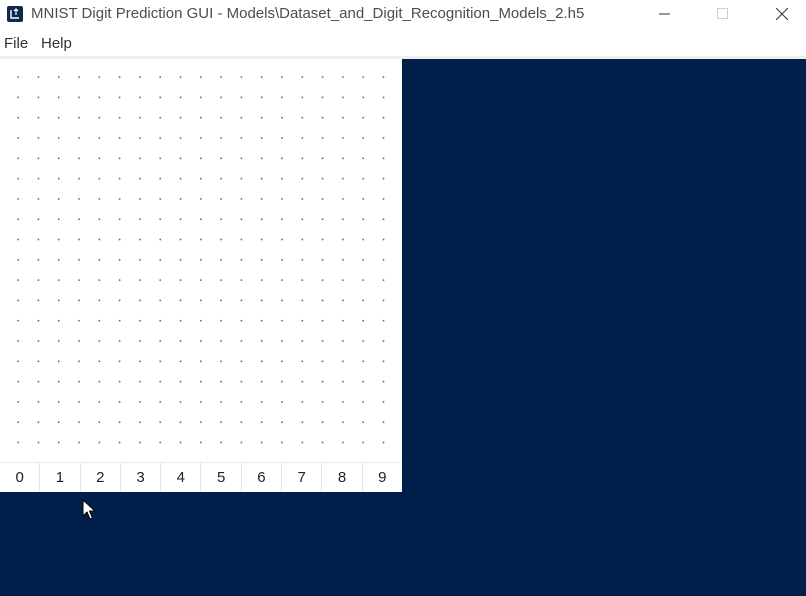 The image size is (806, 596). Describe the element at coordinates (141, 477) in the screenshot. I see `digit-cell-3: 3` at that location.